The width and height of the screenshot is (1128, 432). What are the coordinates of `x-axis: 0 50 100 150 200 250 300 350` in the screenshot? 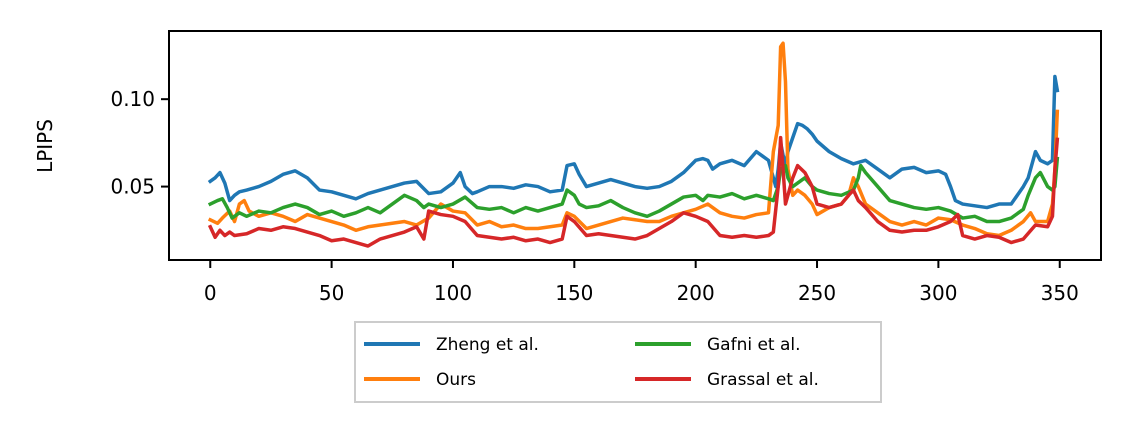 It's located at (641, 282).